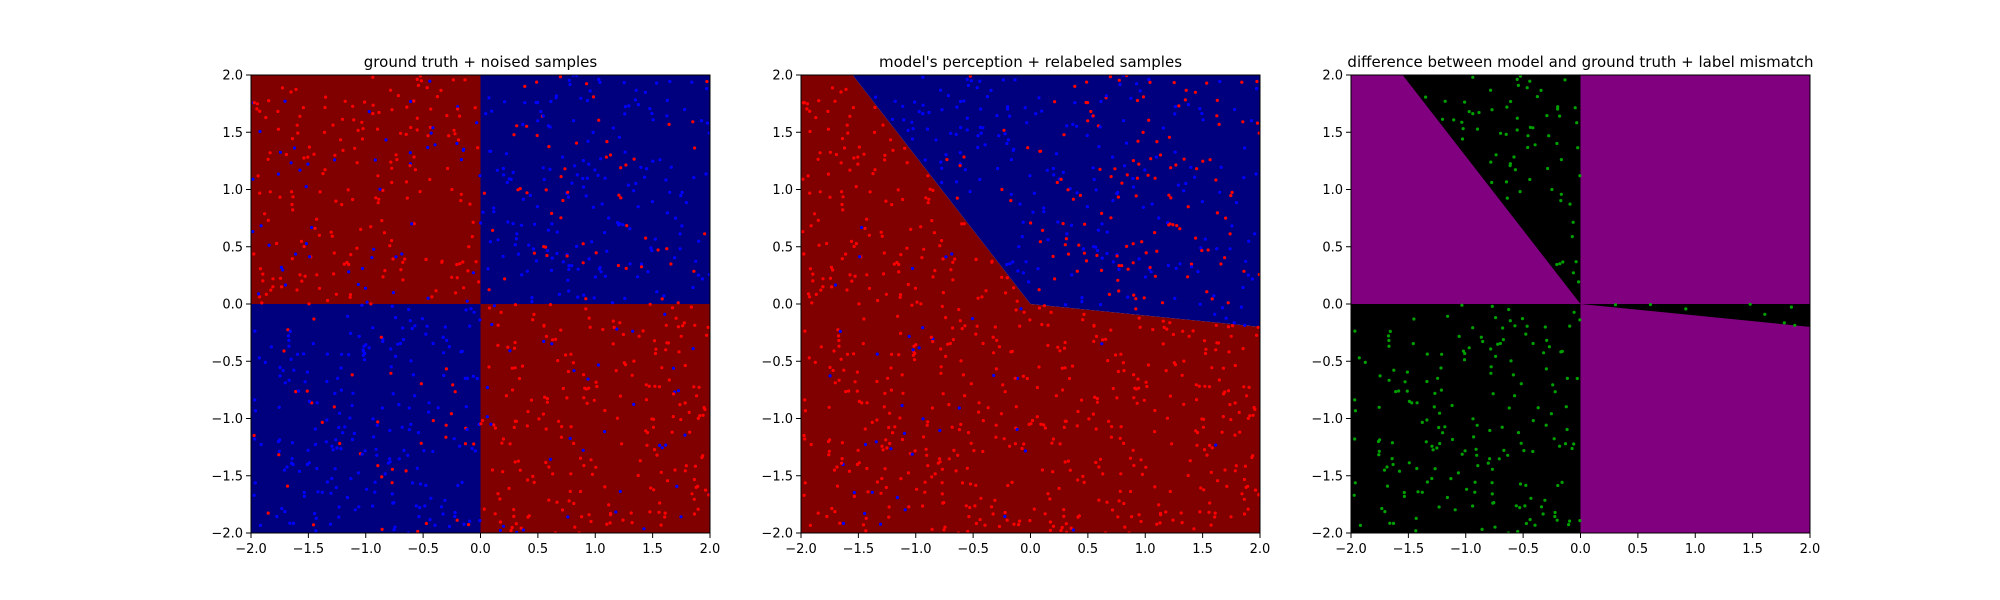  What do you see at coordinates (1466, 549) in the screenshot?
I see `x-tick-label: −1.0` at bounding box center [1466, 549].